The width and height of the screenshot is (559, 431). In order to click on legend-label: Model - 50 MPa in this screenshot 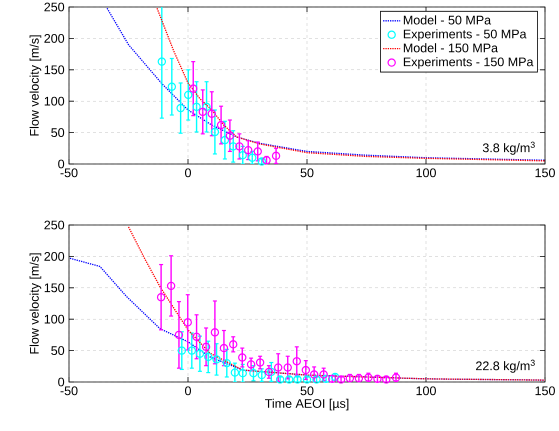, I will do `click(448, 20)`.